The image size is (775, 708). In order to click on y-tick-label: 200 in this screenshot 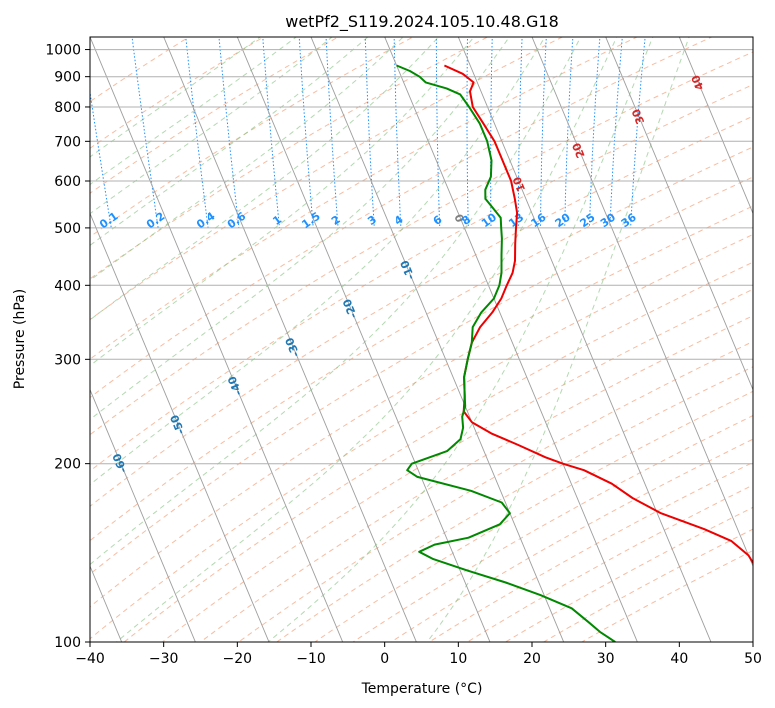, I will do `click(67, 465)`.